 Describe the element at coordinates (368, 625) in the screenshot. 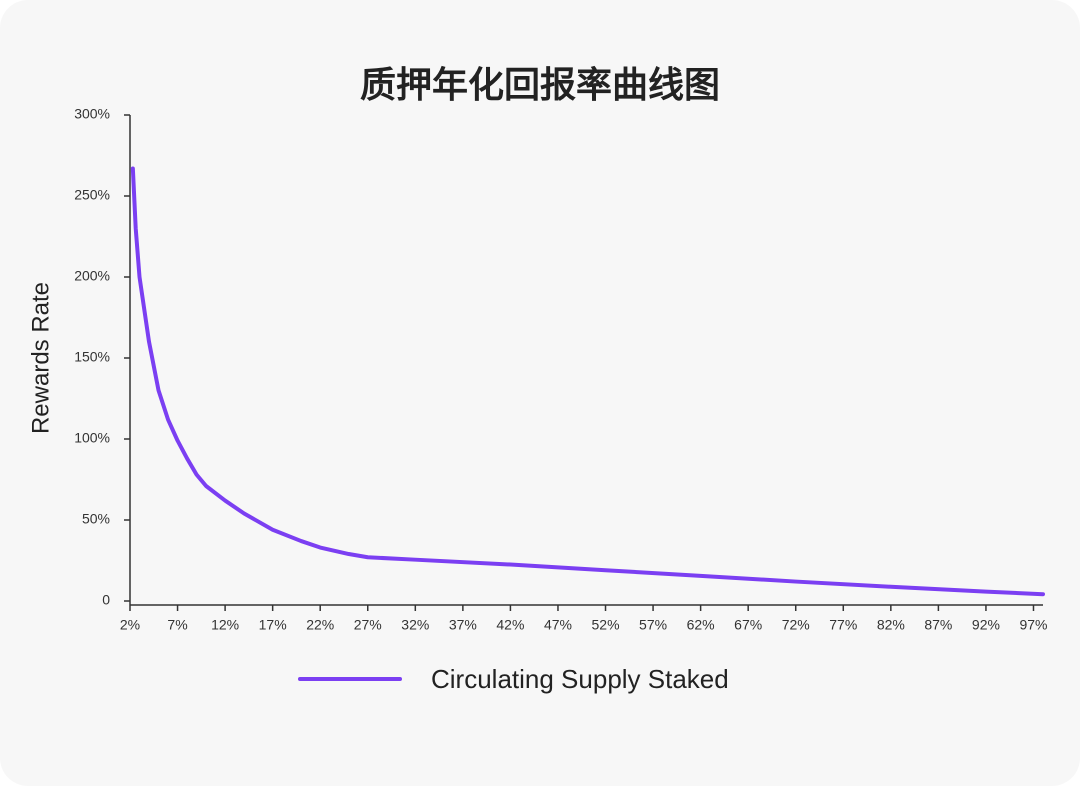

I see `x-tick-label: 27%` at that location.